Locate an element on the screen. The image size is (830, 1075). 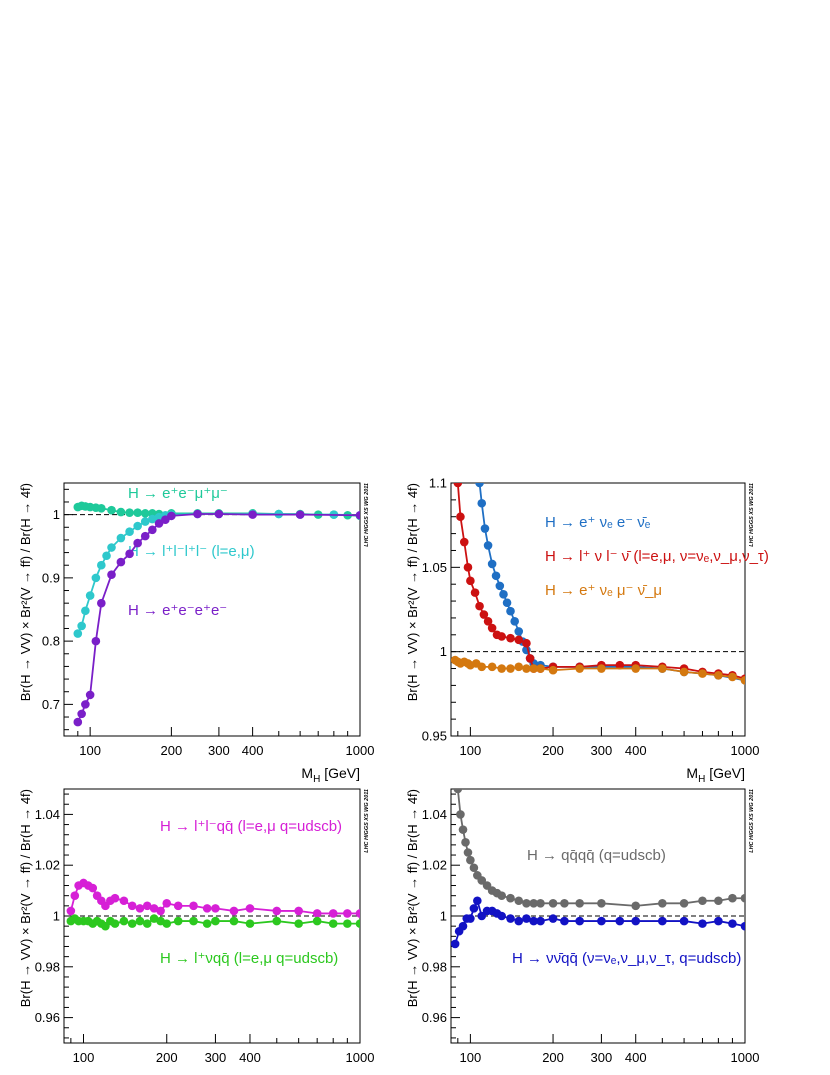
y-tick-label: 1.04 is located at coordinates (434, 814).